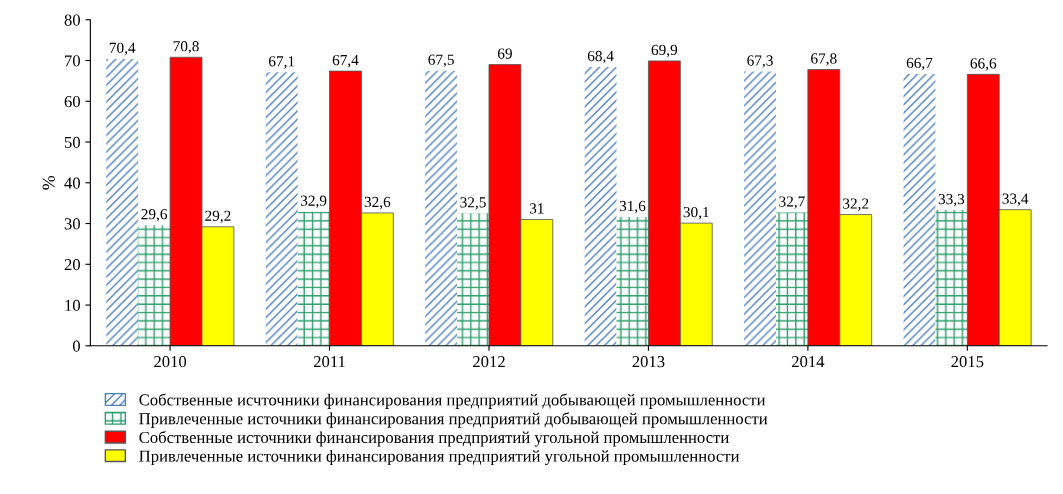  Describe the element at coordinates (760, 61) in the screenshot. I see `data-label: 67,3` at that location.